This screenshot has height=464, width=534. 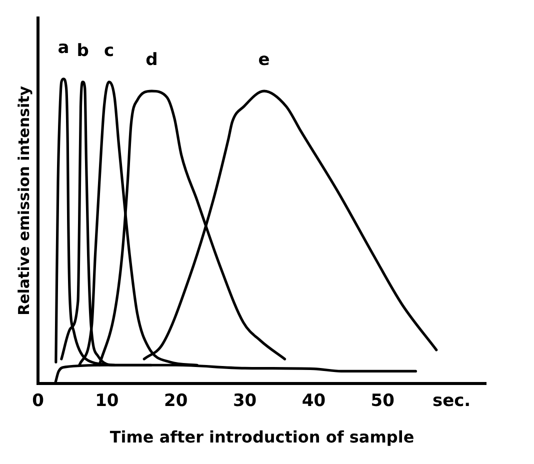 I want to click on series-label: e, so click(x=264, y=60).